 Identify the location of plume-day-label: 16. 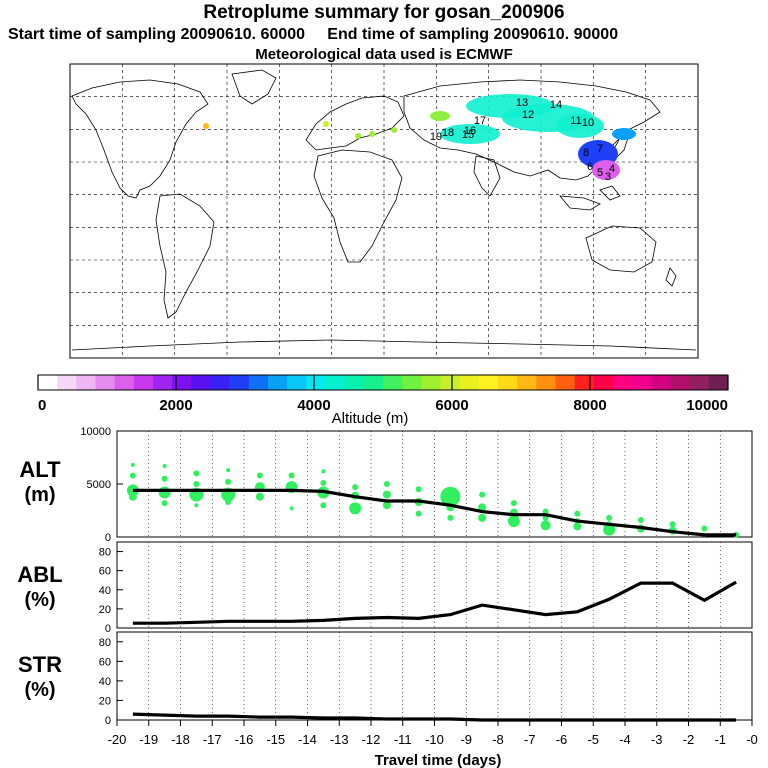
(470, 131).